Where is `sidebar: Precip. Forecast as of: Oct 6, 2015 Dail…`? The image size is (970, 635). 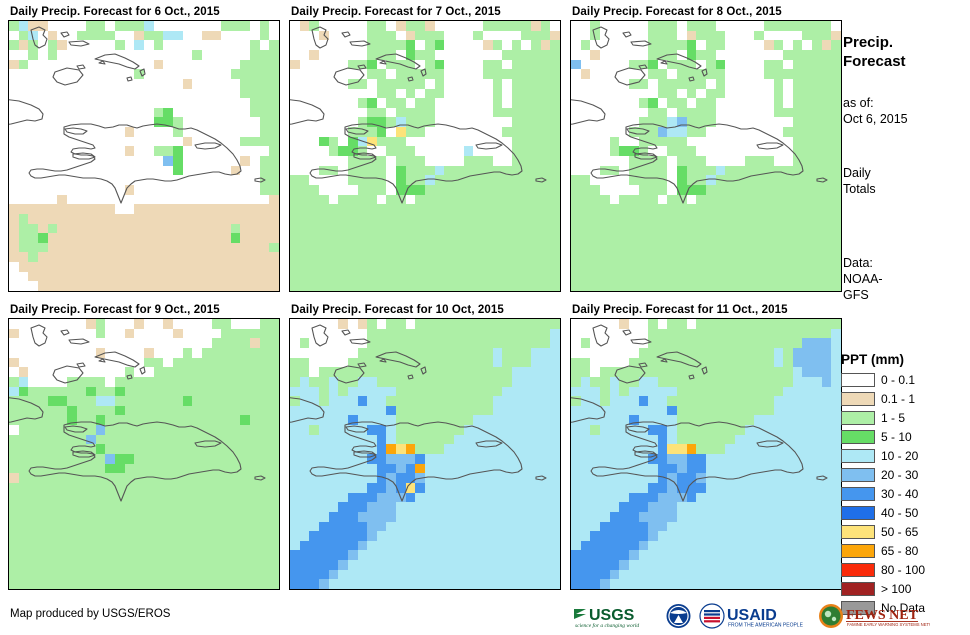
sidebar: Precip. Forecast as of: Oct 6, 2015 Dail… is located at coordinates (905, 317).